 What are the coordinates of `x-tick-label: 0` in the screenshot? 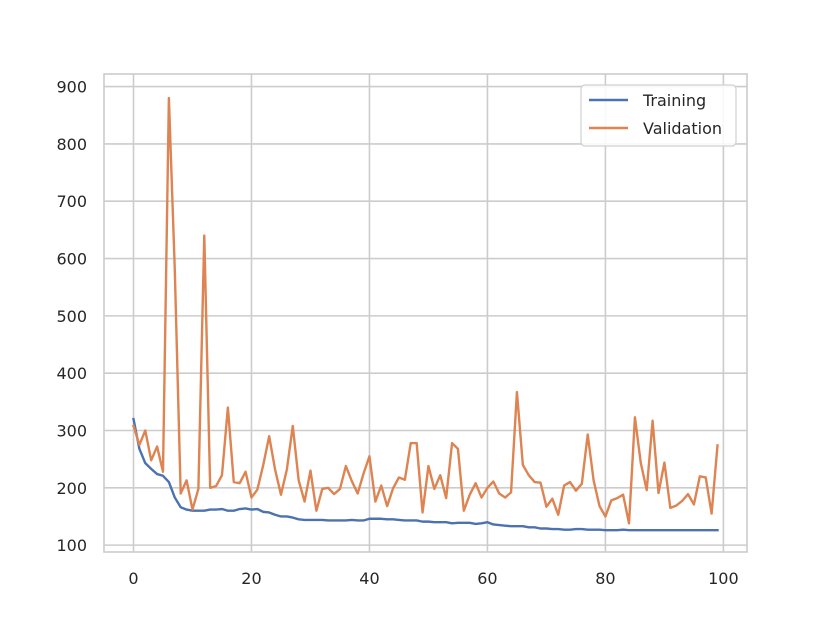 It's located at (133, 578).